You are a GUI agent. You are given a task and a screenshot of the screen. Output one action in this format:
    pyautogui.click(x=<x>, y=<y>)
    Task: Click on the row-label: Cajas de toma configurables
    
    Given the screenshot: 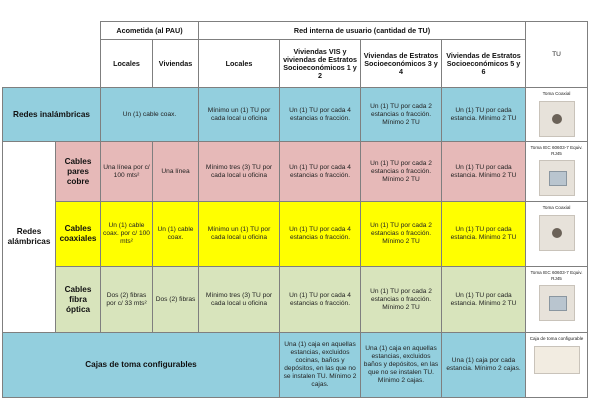 What is the action you would take?
    pyautogui.click(x=141, y=365)
    